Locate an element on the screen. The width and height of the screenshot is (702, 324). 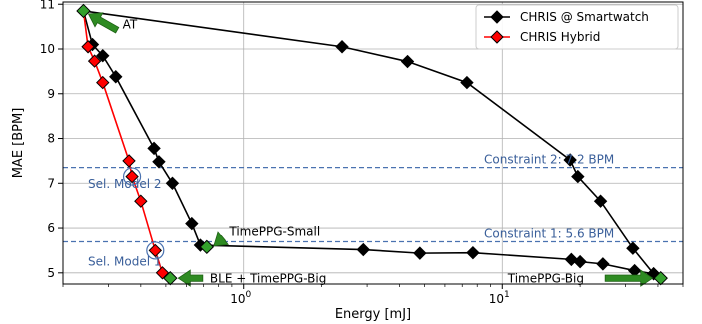
x-axis-label: Energy [mJ] is located at coordinates (373, 314).